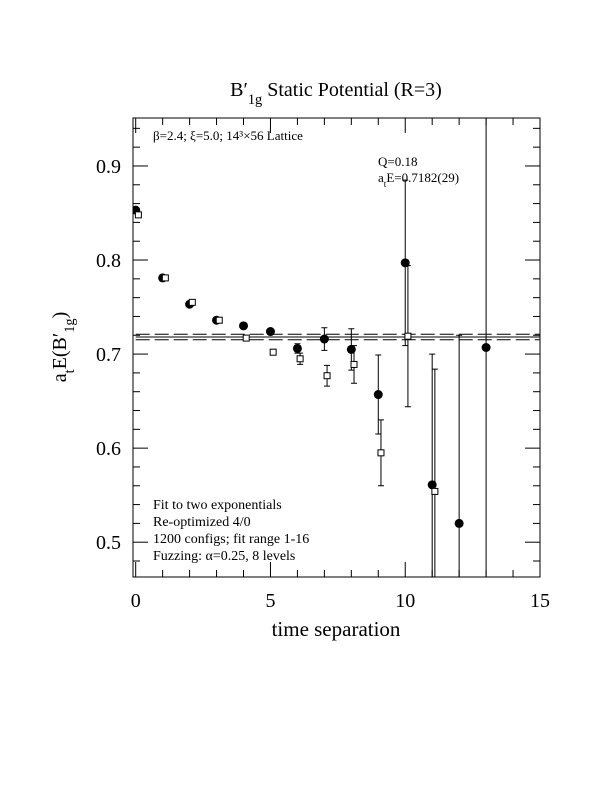 The width and height of the screenshot is (612, 792). I want to click on y-axis-label-part: E(B′, so click(60, 351).